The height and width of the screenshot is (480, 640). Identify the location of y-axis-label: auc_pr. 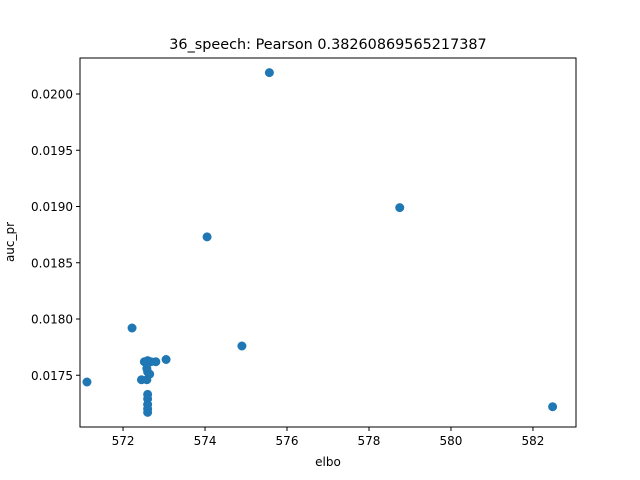
(10, 242).